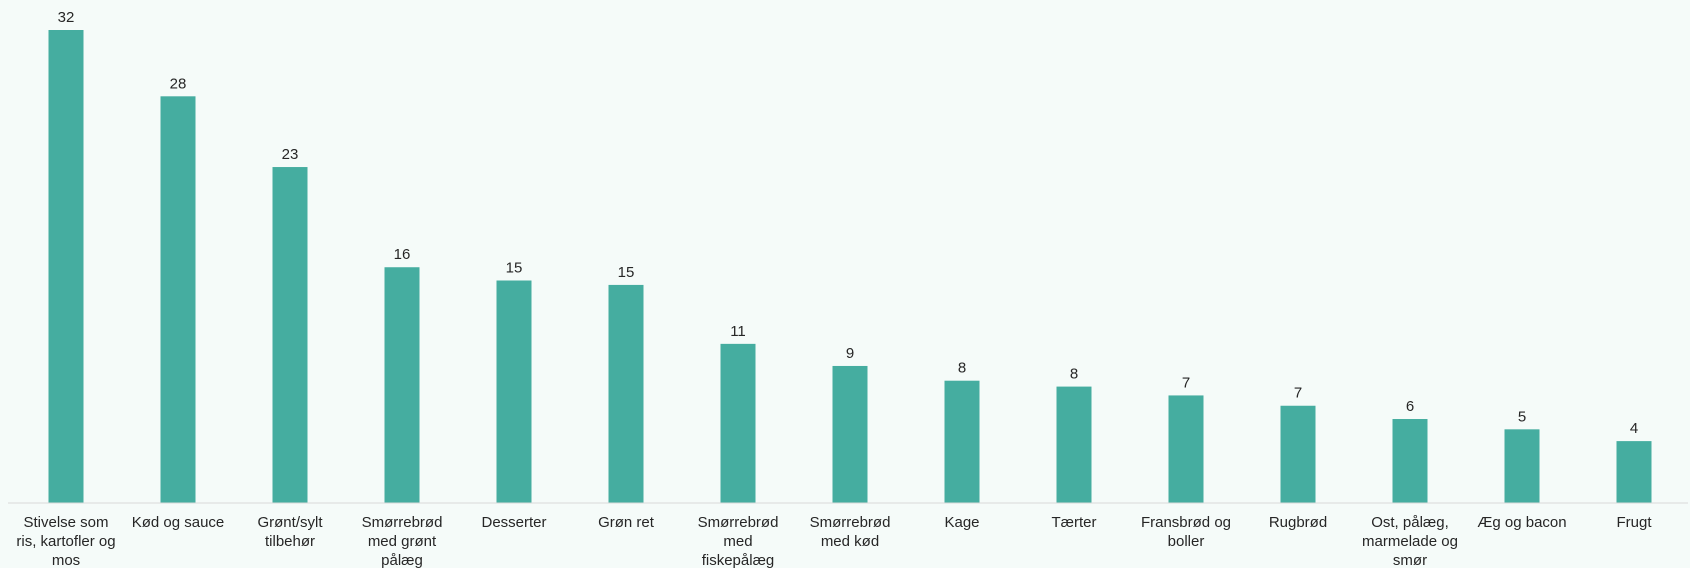 This screenshot has width=1690, height=568. Describe the element at coordinates (738, 541) in the screenshot. I see `tick-label: Smørrebrød med fiskepålæg` at that location.